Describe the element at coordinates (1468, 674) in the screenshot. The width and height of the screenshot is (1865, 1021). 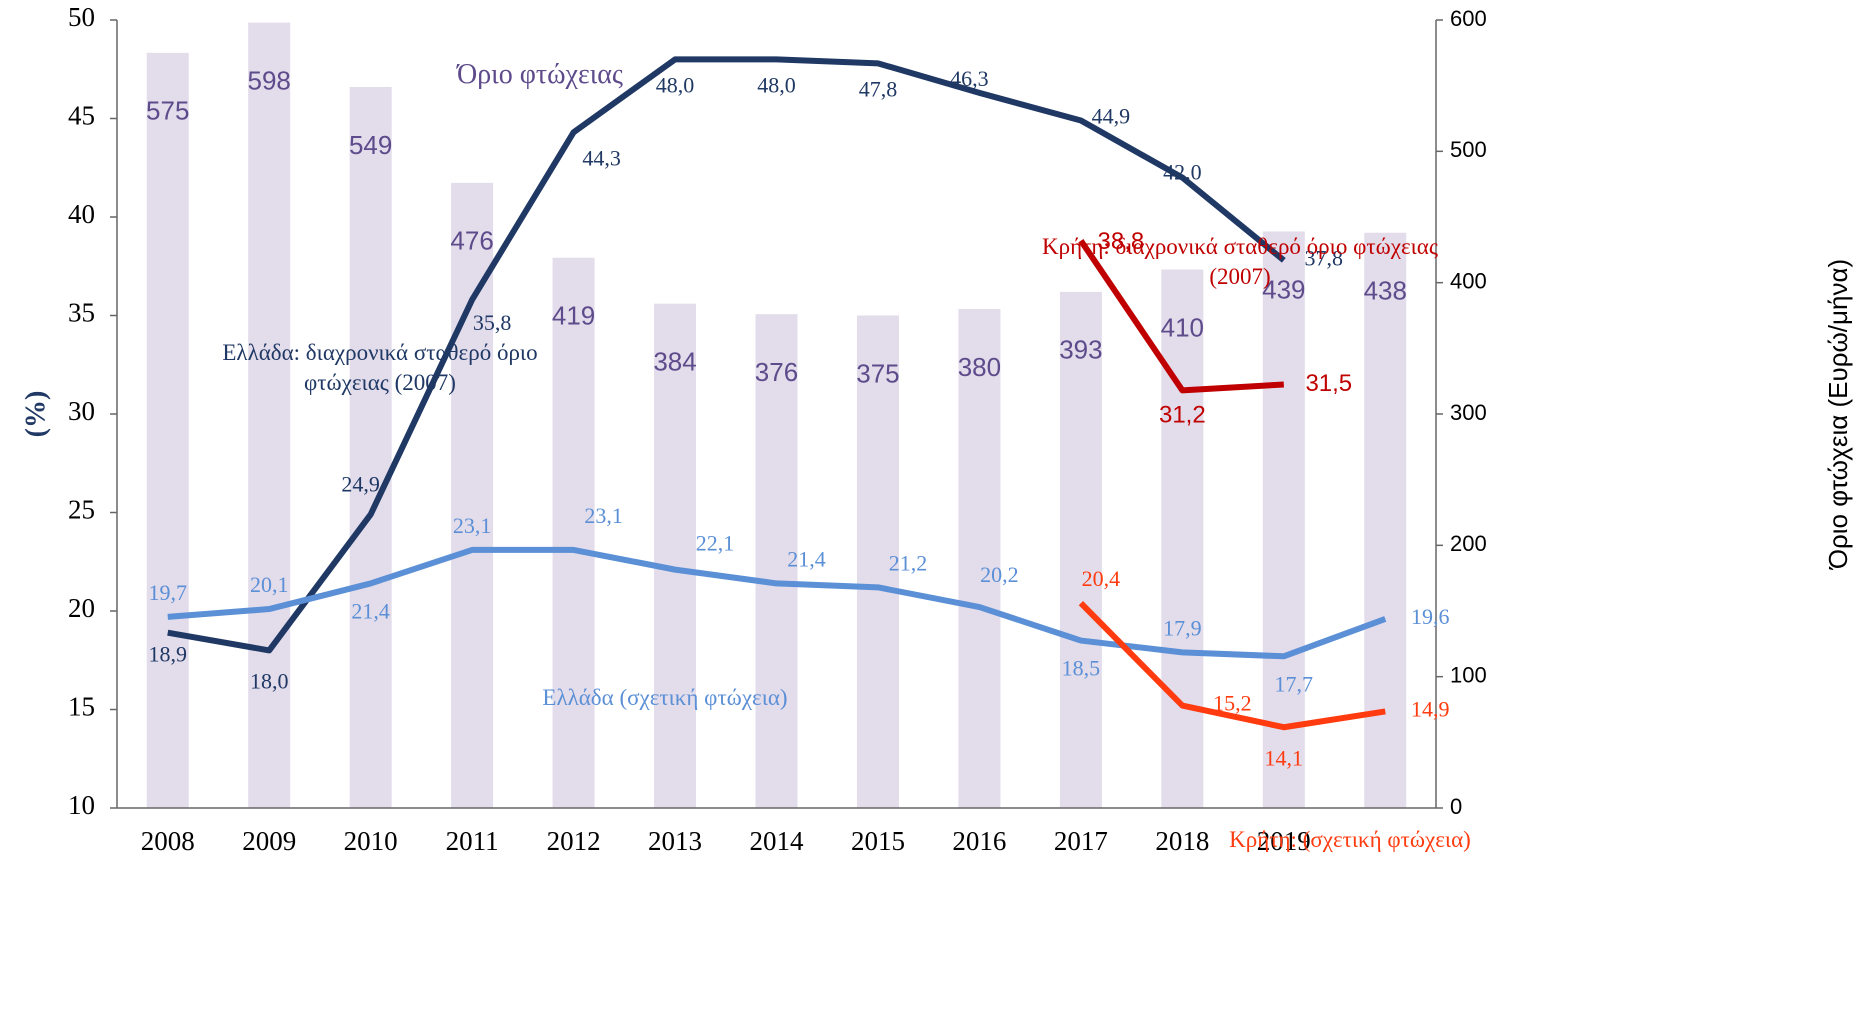
I see `y2-tick-label: 100` at that location.